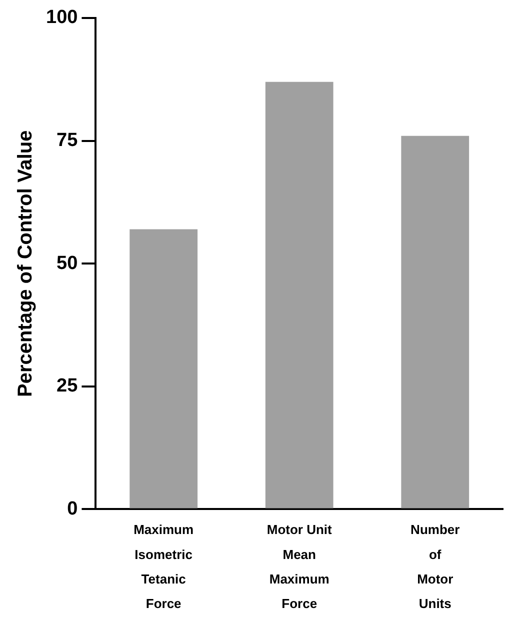  What do you see at coordinates (25, 263) in the screenshot?
I see `y-axis-title: Percentage of Control Value` at bounding box center [25, 263].